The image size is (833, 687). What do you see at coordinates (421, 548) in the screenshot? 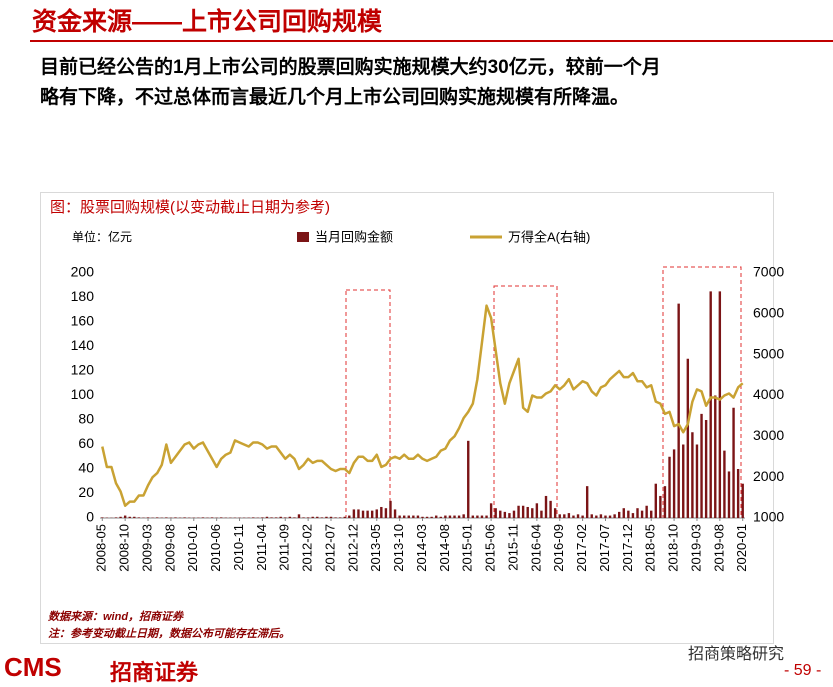
I see `x-tick-label: 2014-03` at bounding box center [421, 548].